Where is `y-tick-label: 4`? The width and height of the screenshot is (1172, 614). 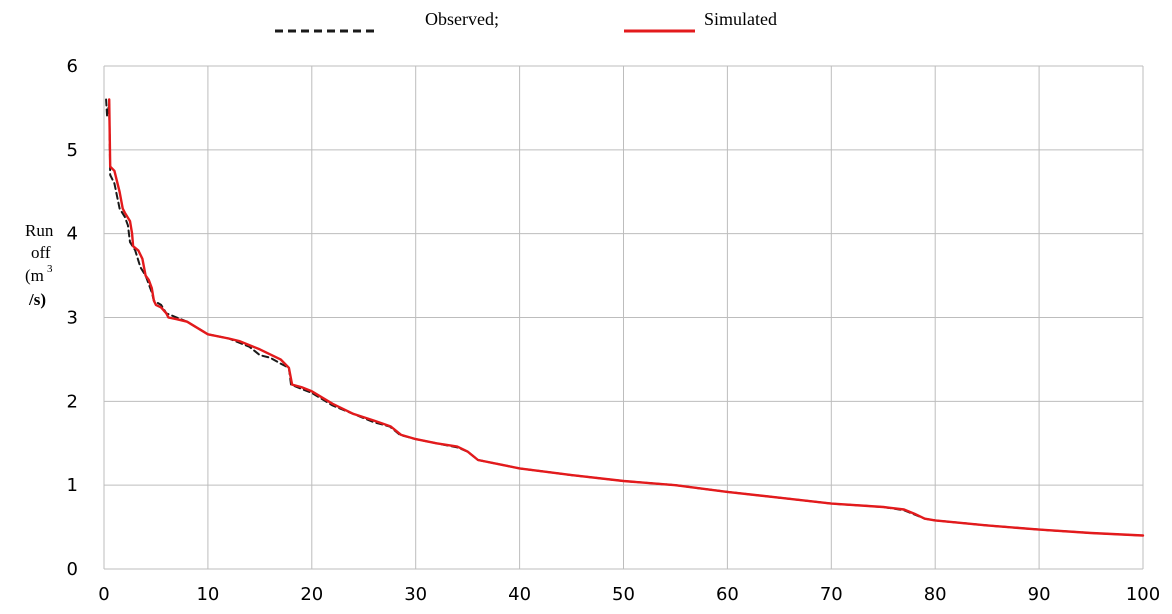 y-tick-label: 4 is located at coordinates (72, 234).